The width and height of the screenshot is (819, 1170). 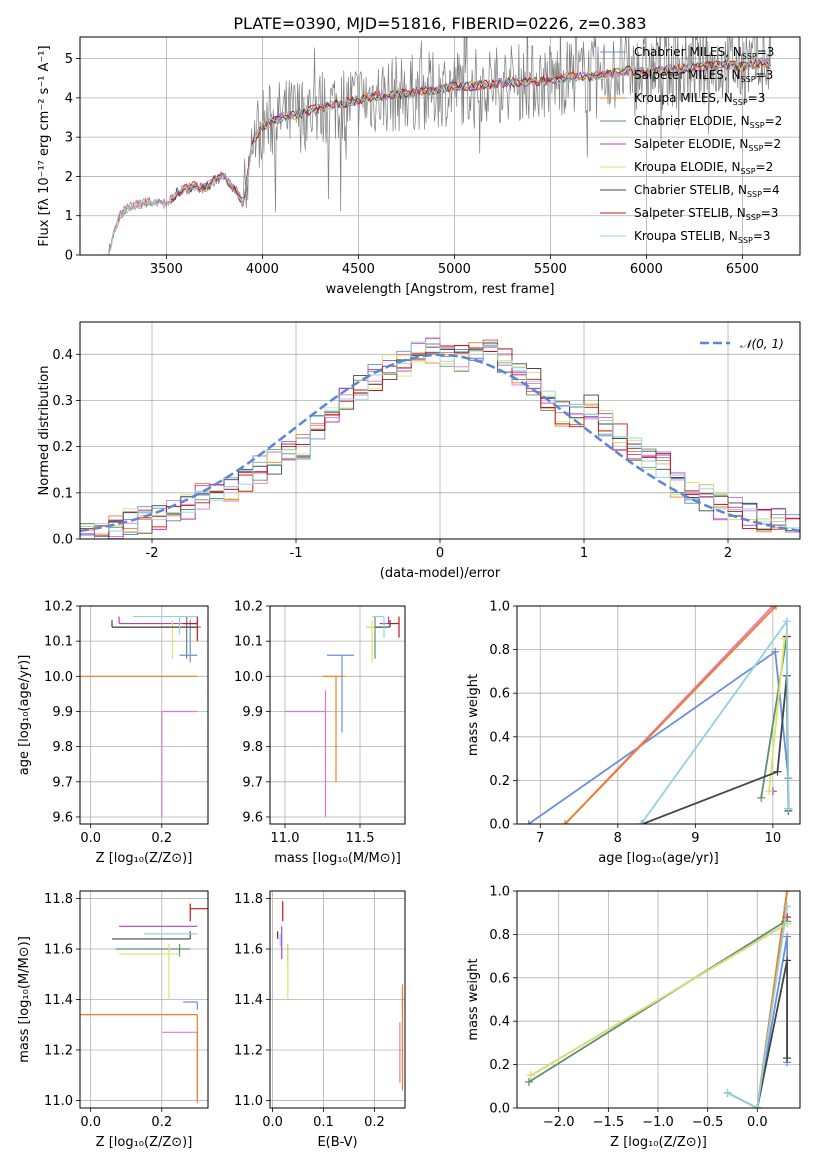 I want to click on y-tick-label: 5, so click(x=69, y=59).